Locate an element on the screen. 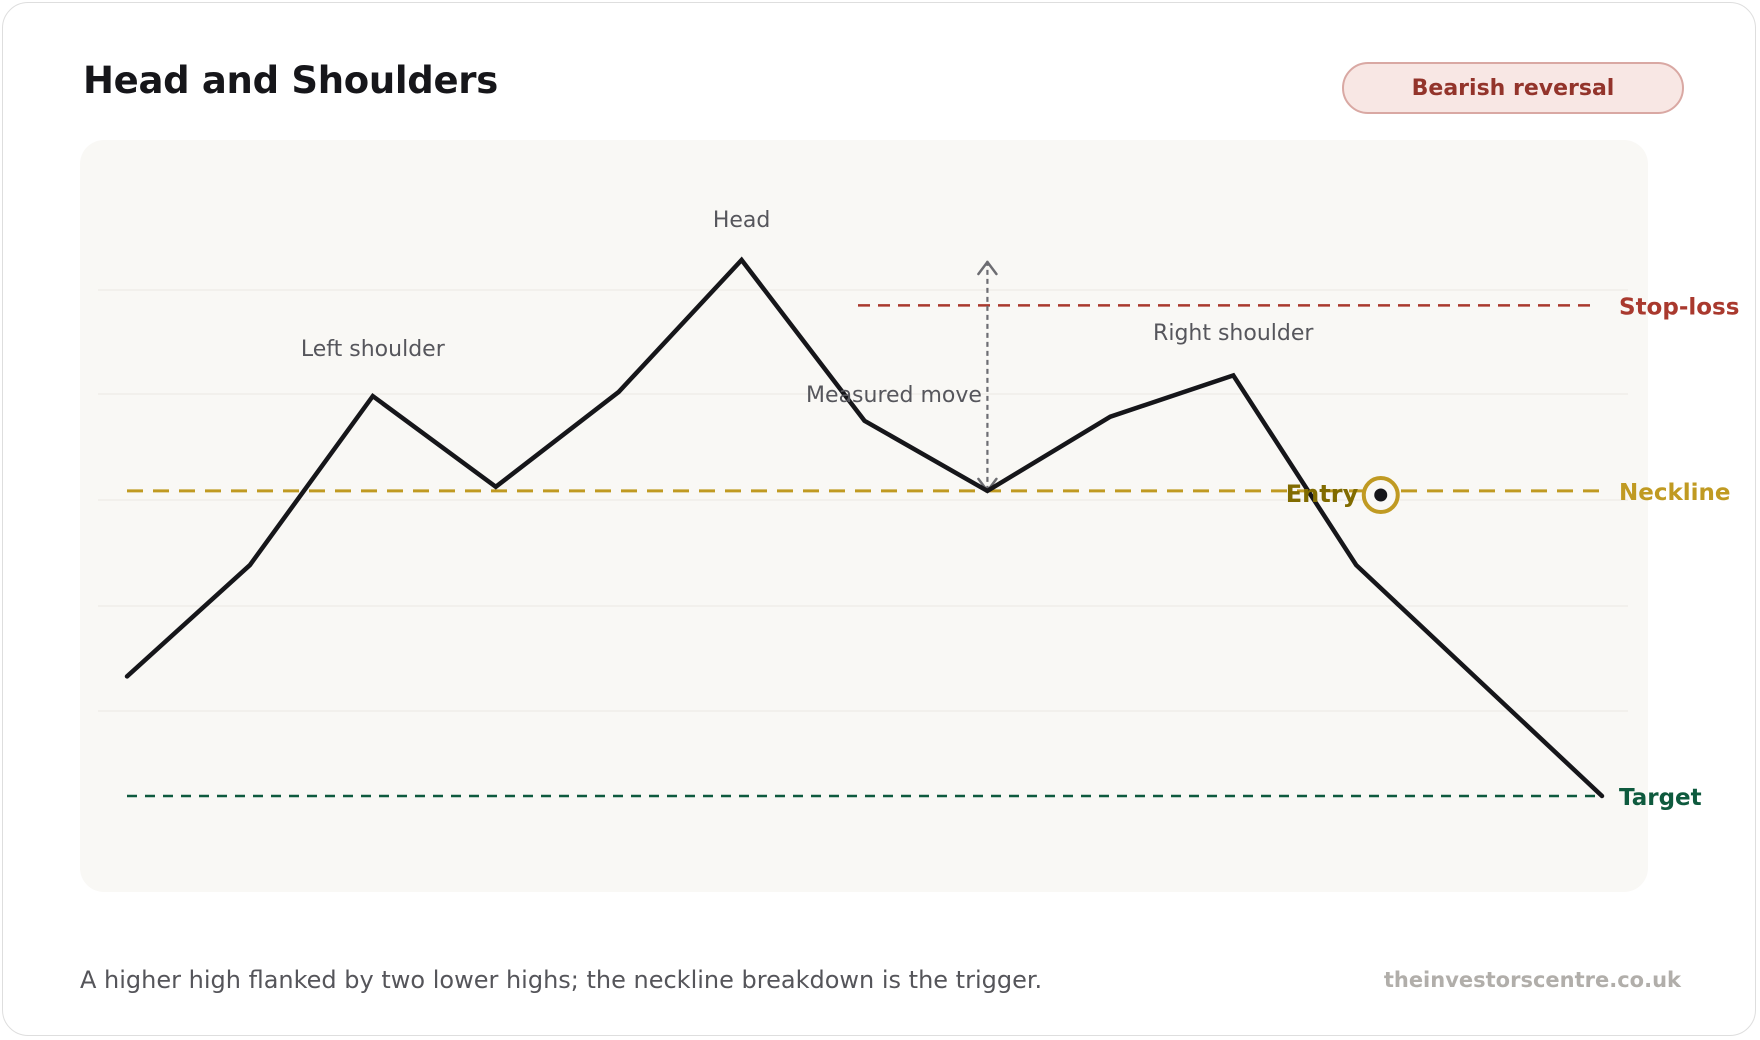  page-title: Head and Shoulders is located at coordinates (290, 80).